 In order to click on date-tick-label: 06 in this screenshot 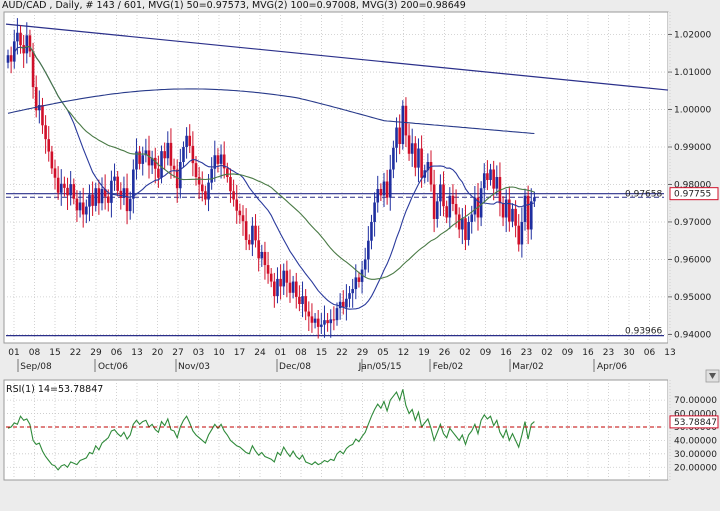, I will do `click(117, 353)`.